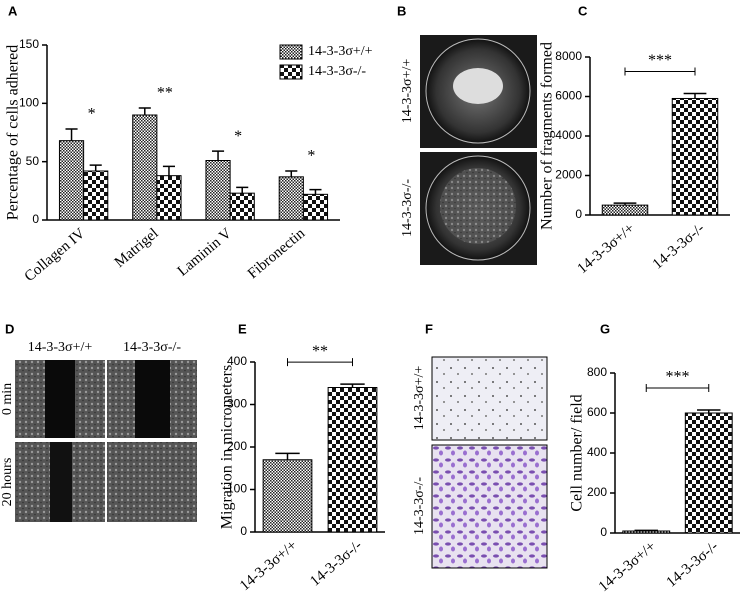  Describe the element at coordinates (237, 404) in the screenshot. I see `y-tick-label: 300` at that location.